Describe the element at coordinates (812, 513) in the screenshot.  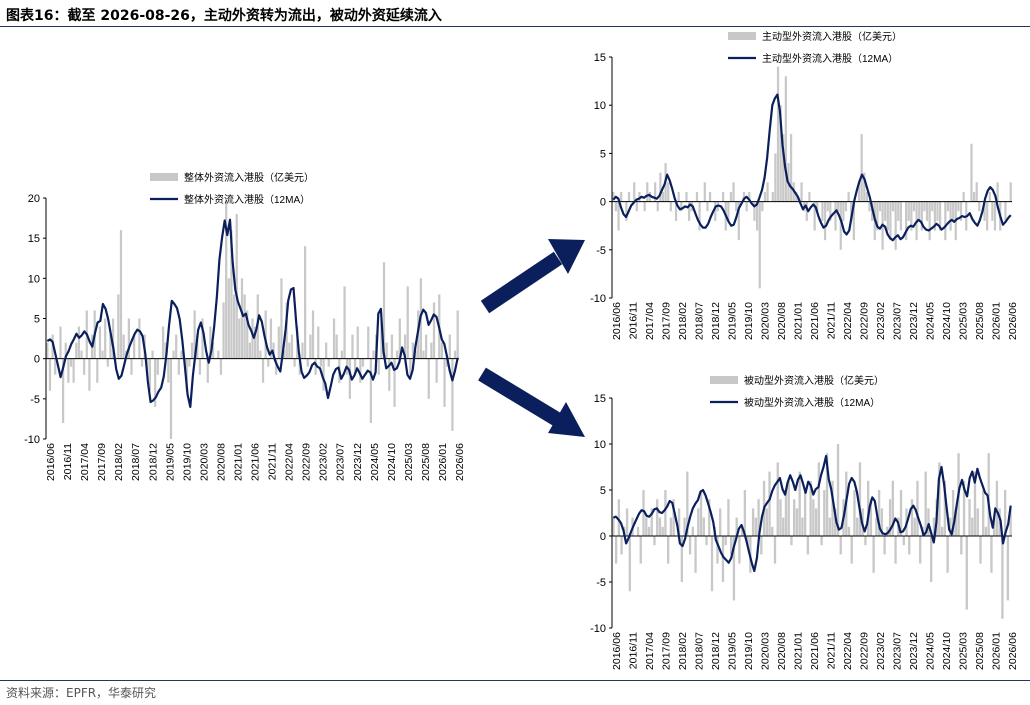
I see `ma-line` at that location.